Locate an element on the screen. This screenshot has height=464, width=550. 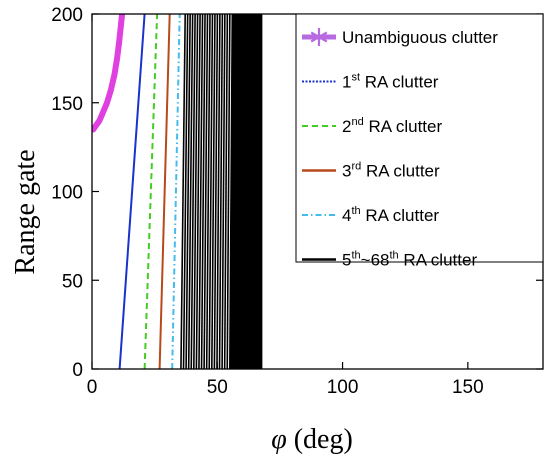
x-axis-title: φ (deg) is located at coordinates (312, 439).